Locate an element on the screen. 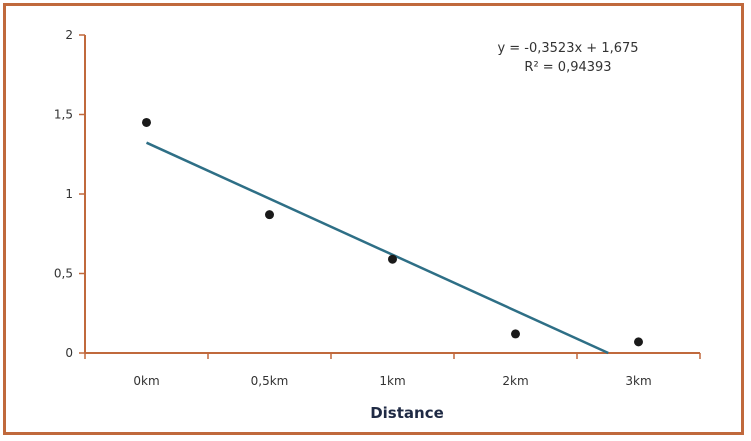 The image size is (751, 441). y-tick-label: 0 is located at coordinates (69, 353).